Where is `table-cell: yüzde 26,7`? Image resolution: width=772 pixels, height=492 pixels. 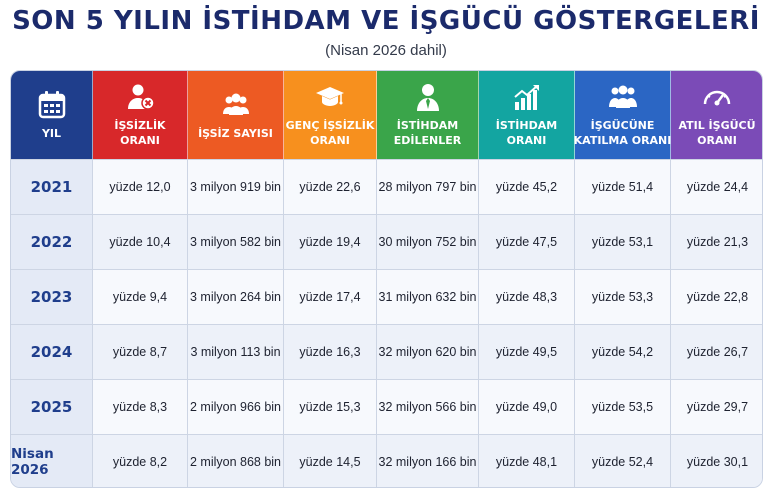
table-cell: yüzde 26,7 is located at coordinates (716, 351).